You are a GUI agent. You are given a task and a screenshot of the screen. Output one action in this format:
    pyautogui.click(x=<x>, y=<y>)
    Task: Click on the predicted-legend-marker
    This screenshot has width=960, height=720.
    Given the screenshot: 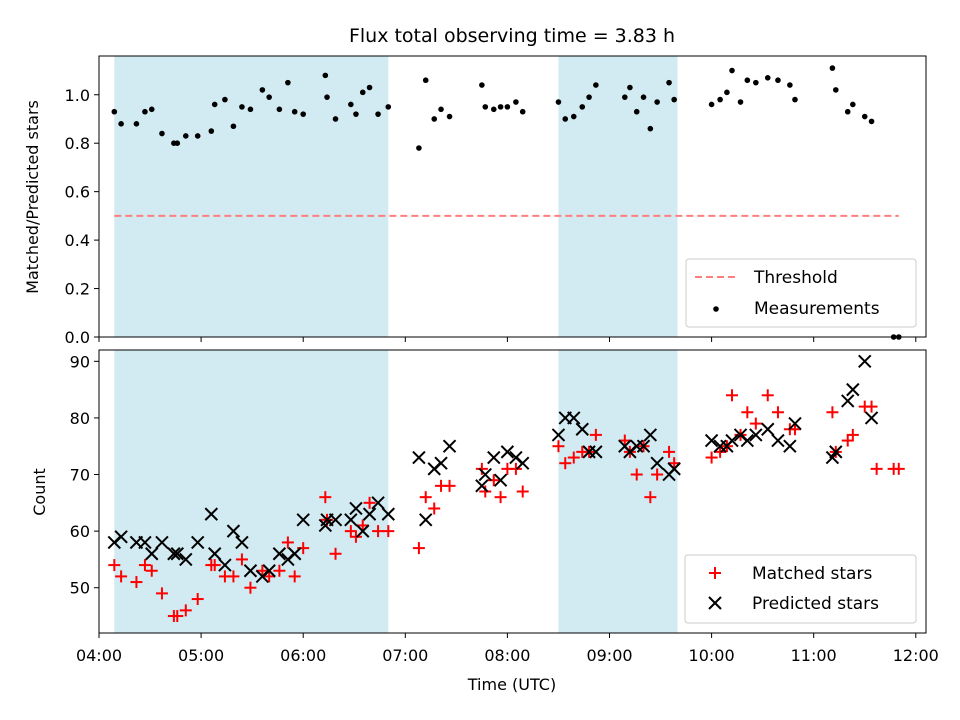 What is the action you would take?
    pyautogui.click(x=715, y=603)
    